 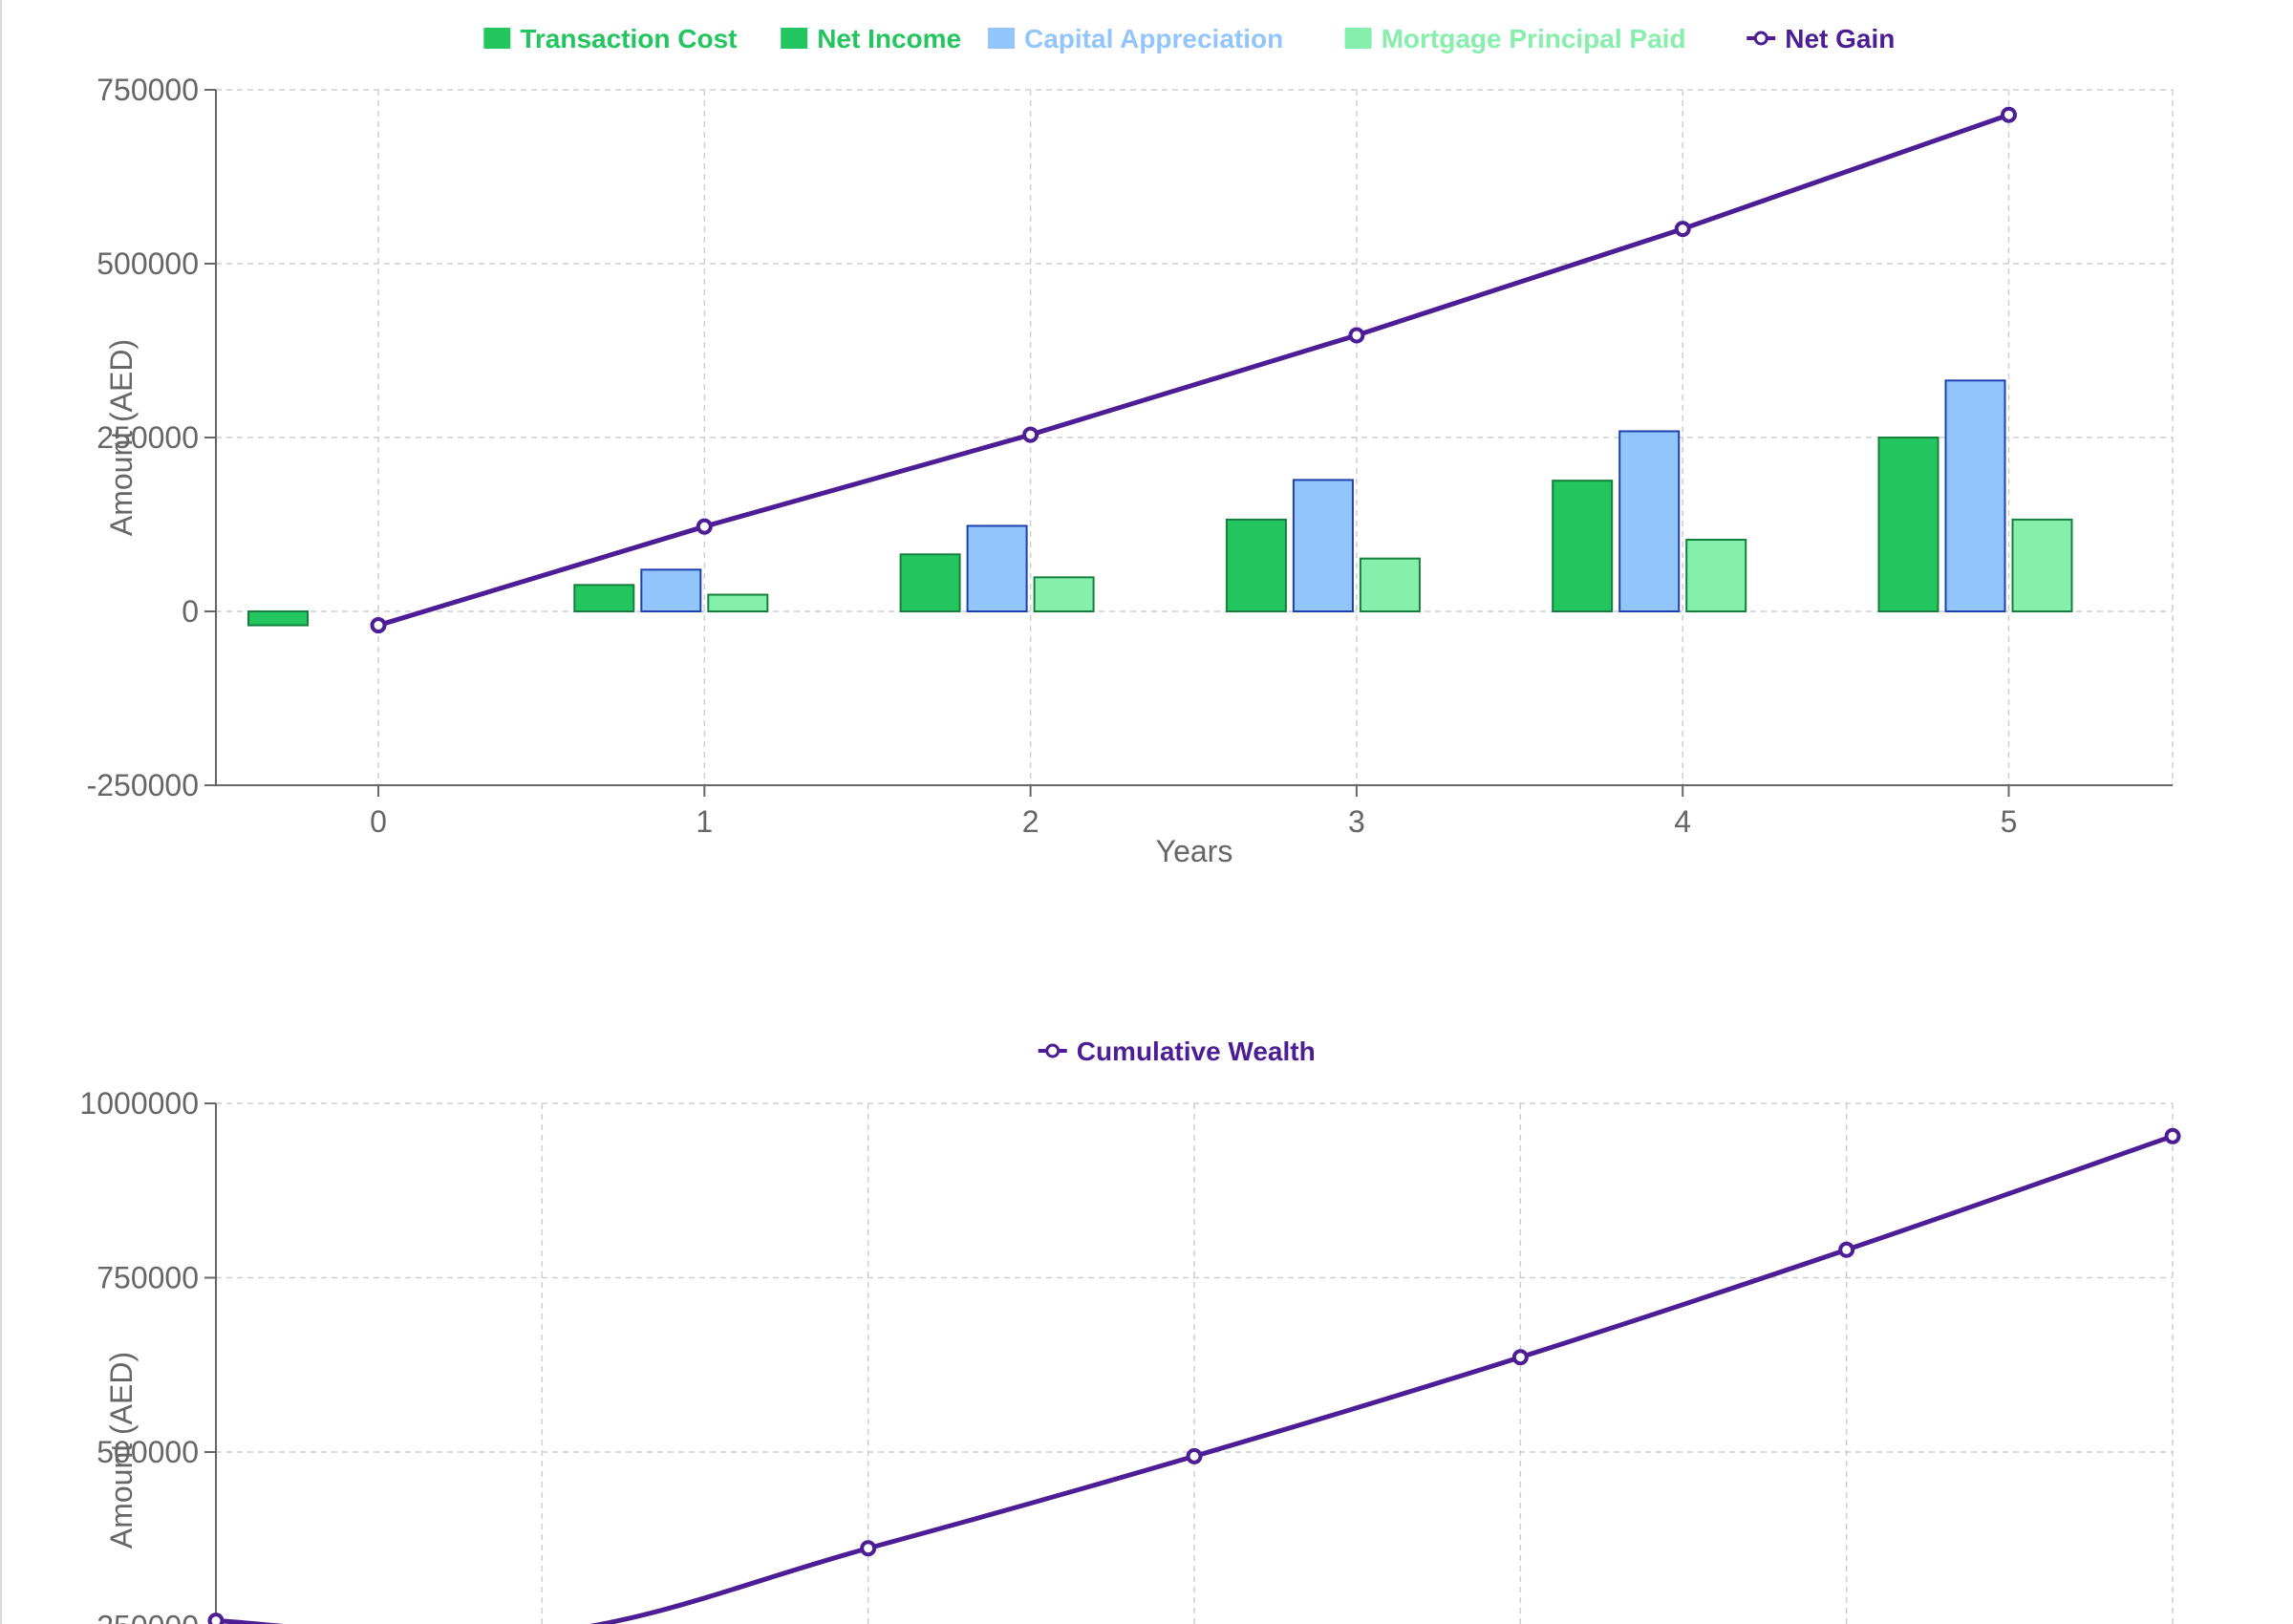 What do you see at coordinates (1534, 39) in the screenshot?
I see `legend-label: Mortgage Principal Paid` at bounding box center [1534, 39].